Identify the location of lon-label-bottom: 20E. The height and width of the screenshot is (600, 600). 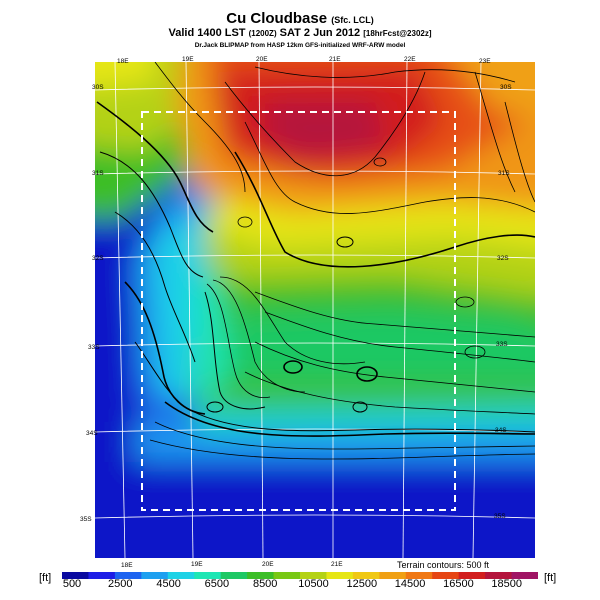
(268, 564).